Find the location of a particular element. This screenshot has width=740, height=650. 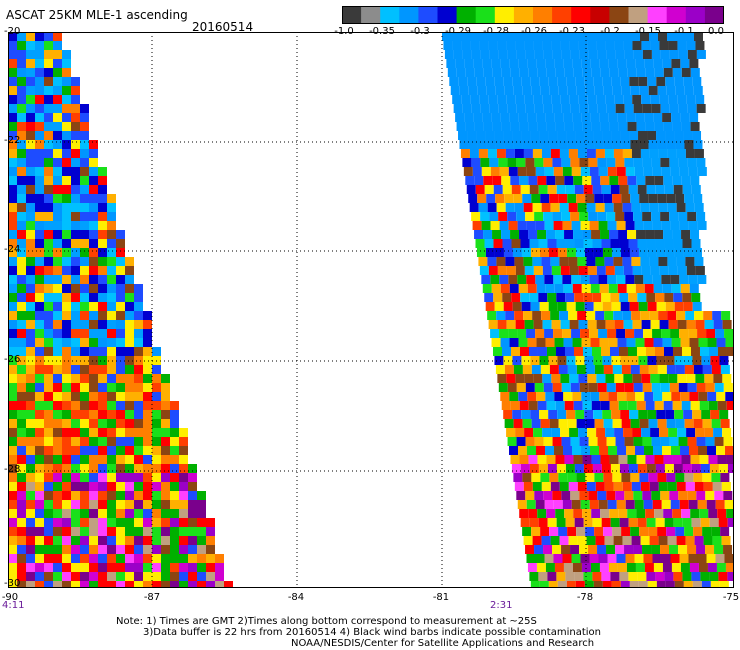

colorbar is located at coordinates (533, 15).